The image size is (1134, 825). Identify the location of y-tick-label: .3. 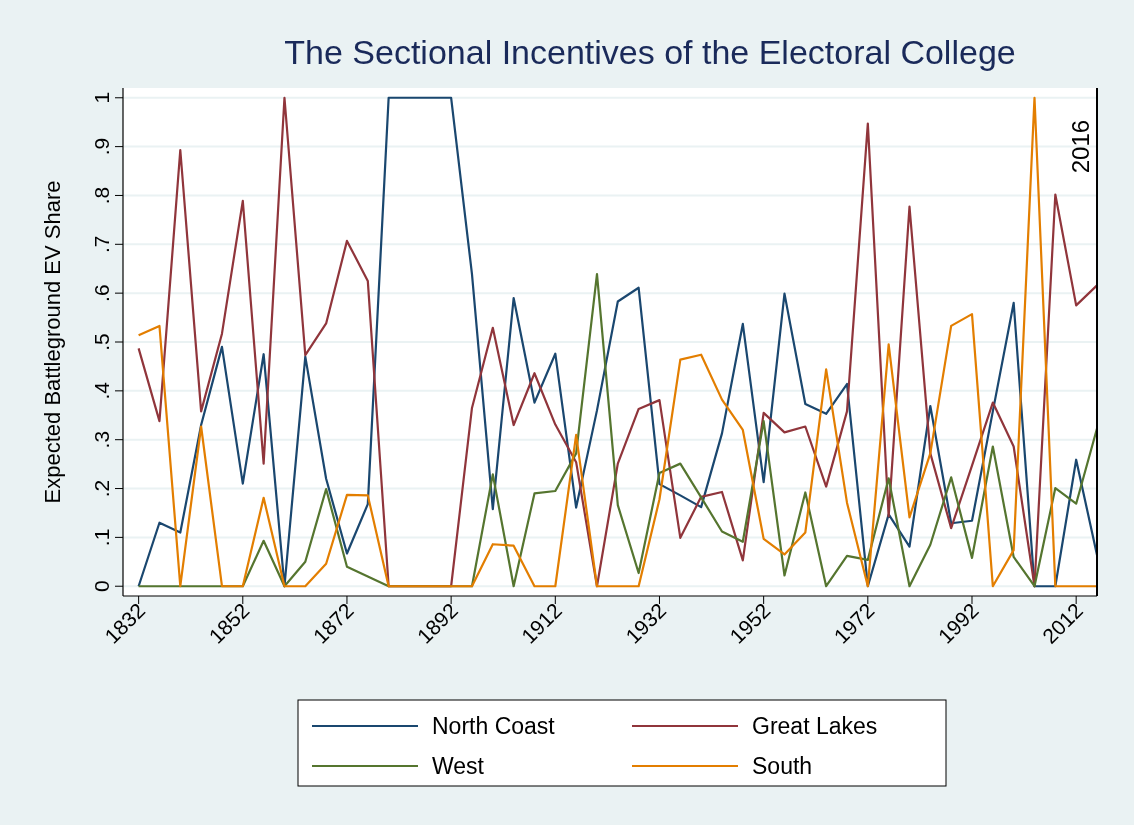
(101, 439).